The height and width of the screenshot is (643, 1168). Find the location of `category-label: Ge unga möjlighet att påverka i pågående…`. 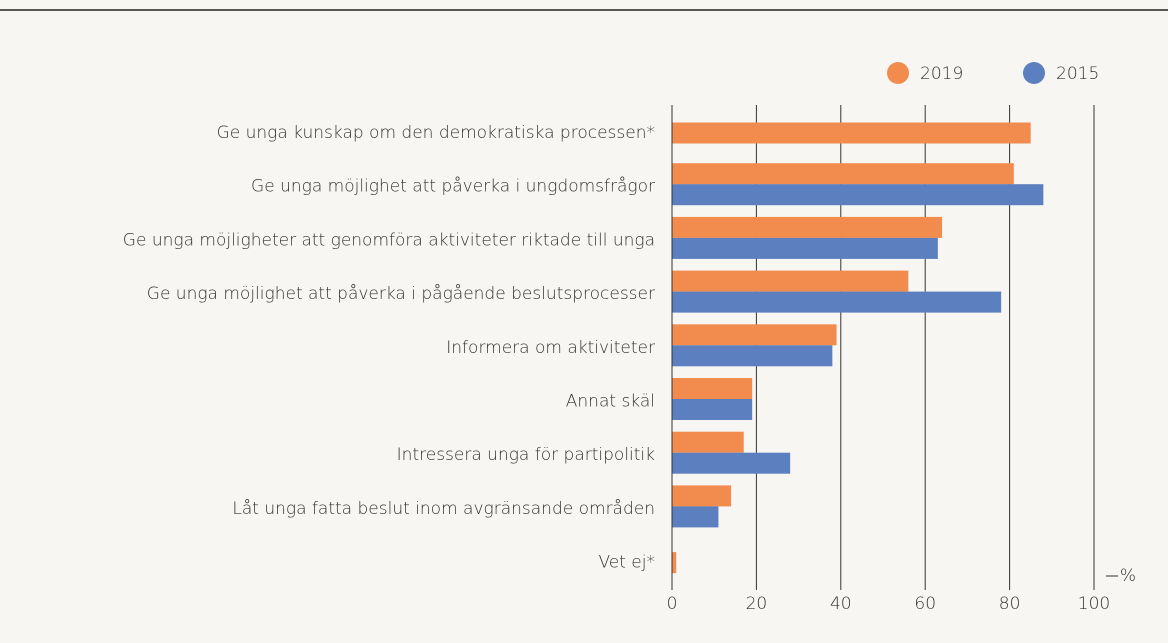

category-label: Ge unga möjlighet att påverka i pågående… is located at coordinates (401, 293).